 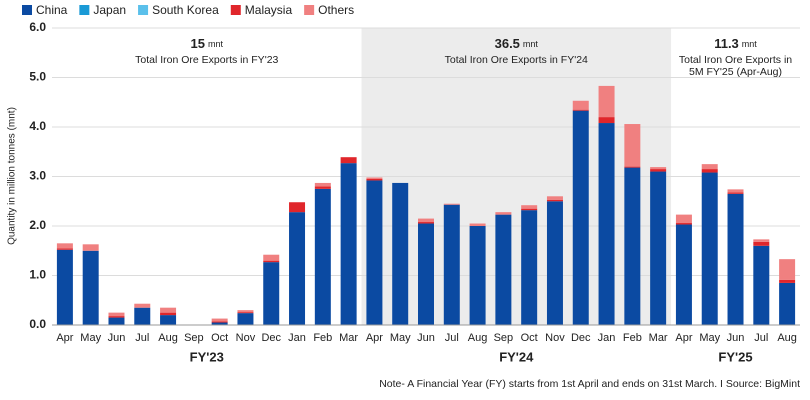 What do you see at coordinates (206, 60) in the screenshot?
I see `annotation-text: Total Iron Ore Exports in FY'23` at bounding box center [206, 60].